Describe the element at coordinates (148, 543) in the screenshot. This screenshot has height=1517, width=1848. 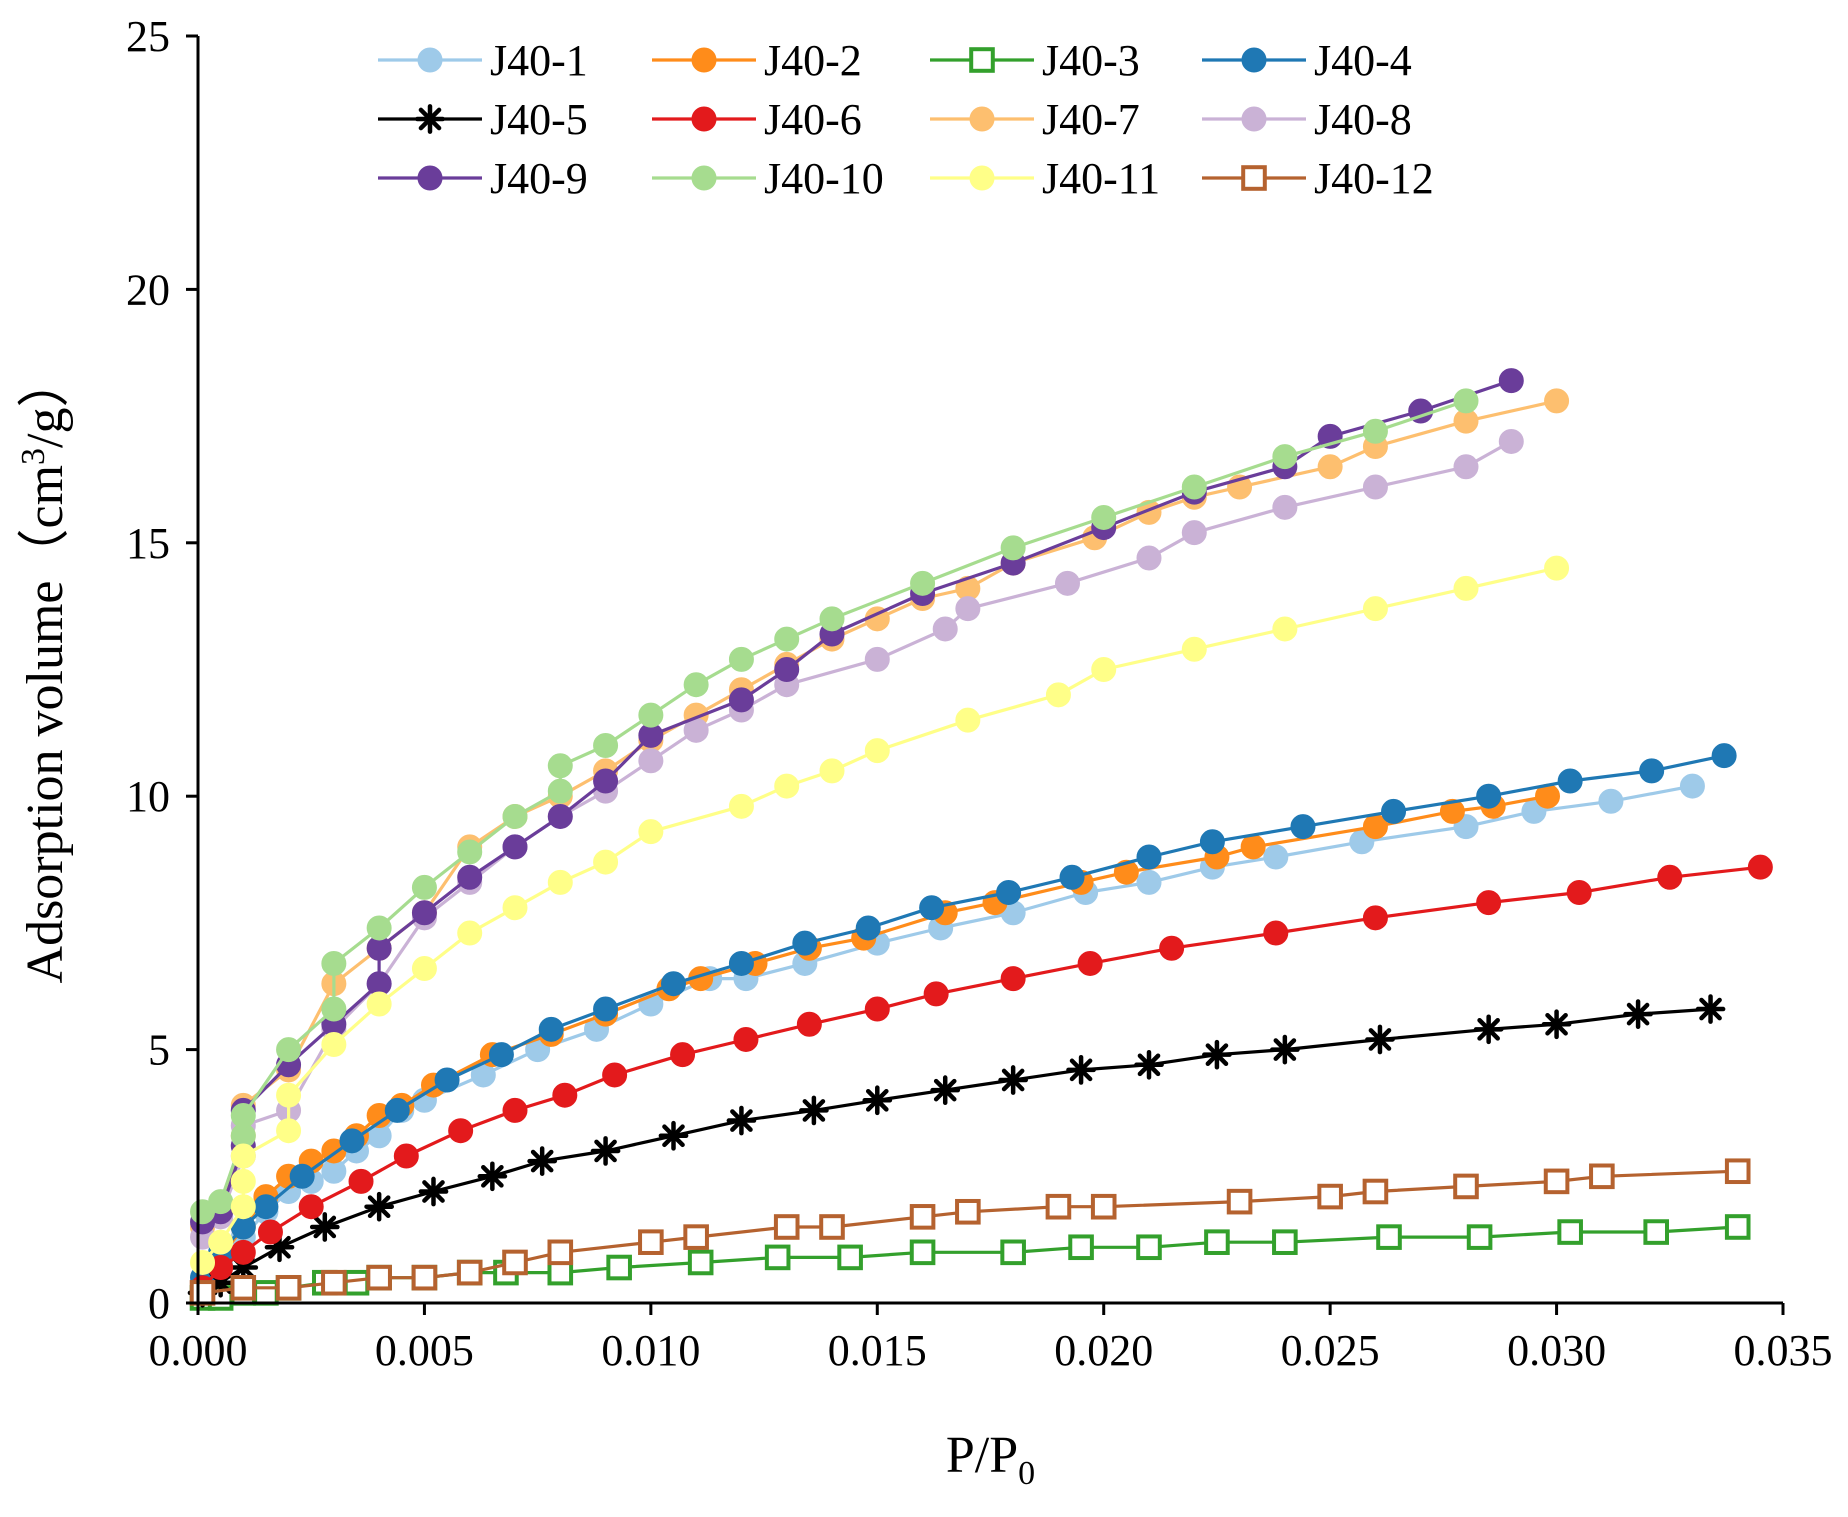
I see `y-tick-label: 15` at that location.